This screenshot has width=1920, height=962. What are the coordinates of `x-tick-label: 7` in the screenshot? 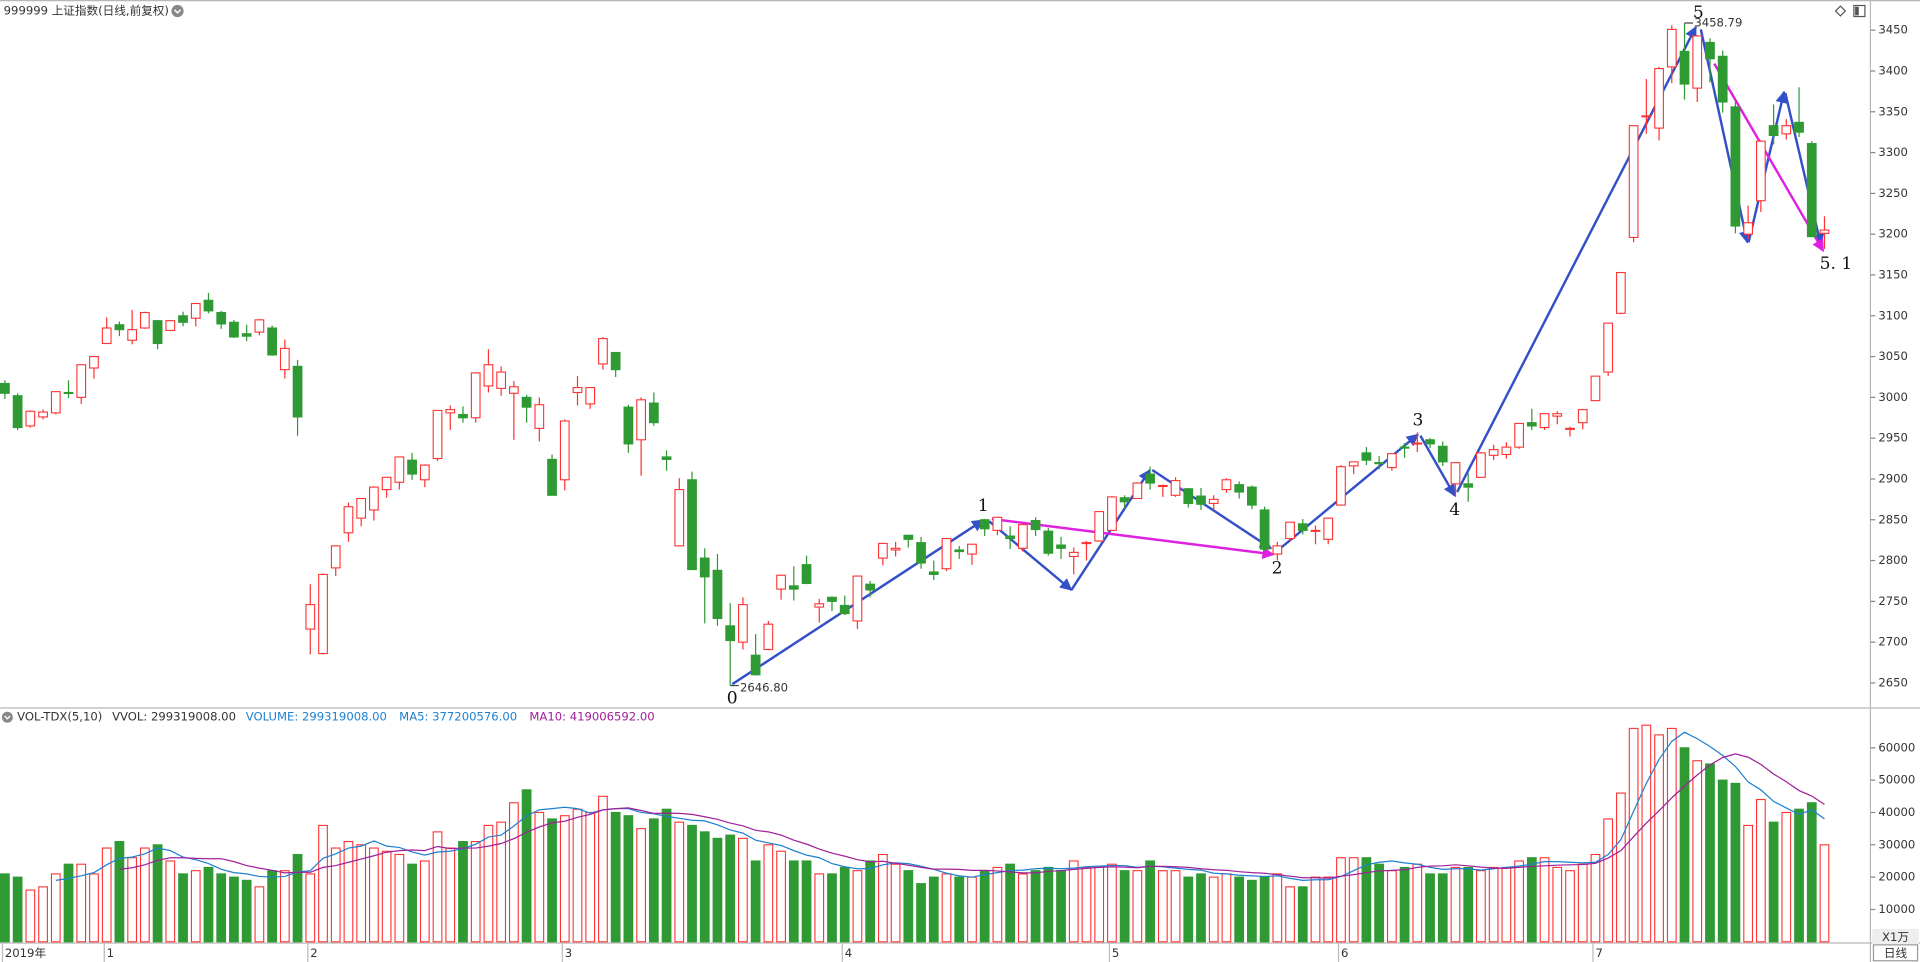 It's located at (1598, 953).